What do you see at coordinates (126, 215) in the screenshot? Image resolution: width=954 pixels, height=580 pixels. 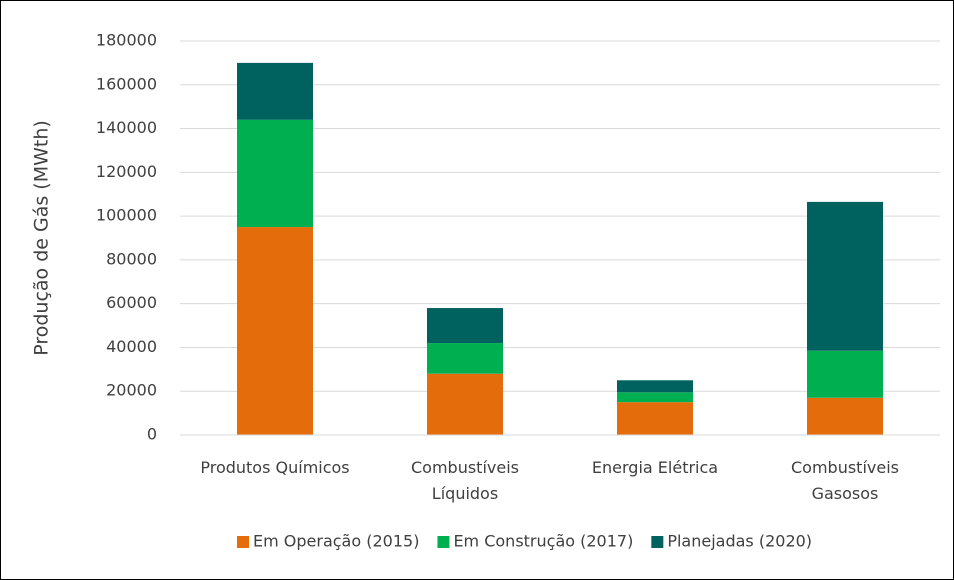 I see `y-tick-label: 100000` at bounding box center [126, 215].